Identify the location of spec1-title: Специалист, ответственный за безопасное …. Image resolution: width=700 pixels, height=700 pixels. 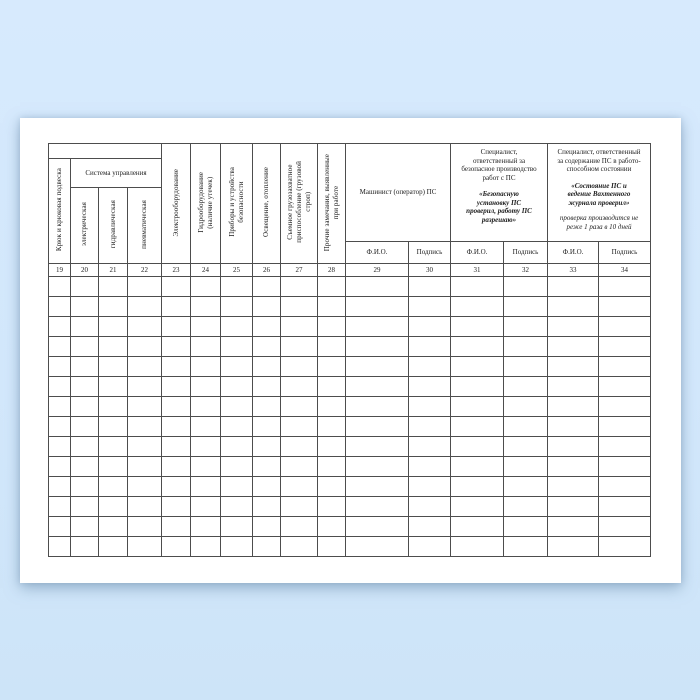
(499, 165).